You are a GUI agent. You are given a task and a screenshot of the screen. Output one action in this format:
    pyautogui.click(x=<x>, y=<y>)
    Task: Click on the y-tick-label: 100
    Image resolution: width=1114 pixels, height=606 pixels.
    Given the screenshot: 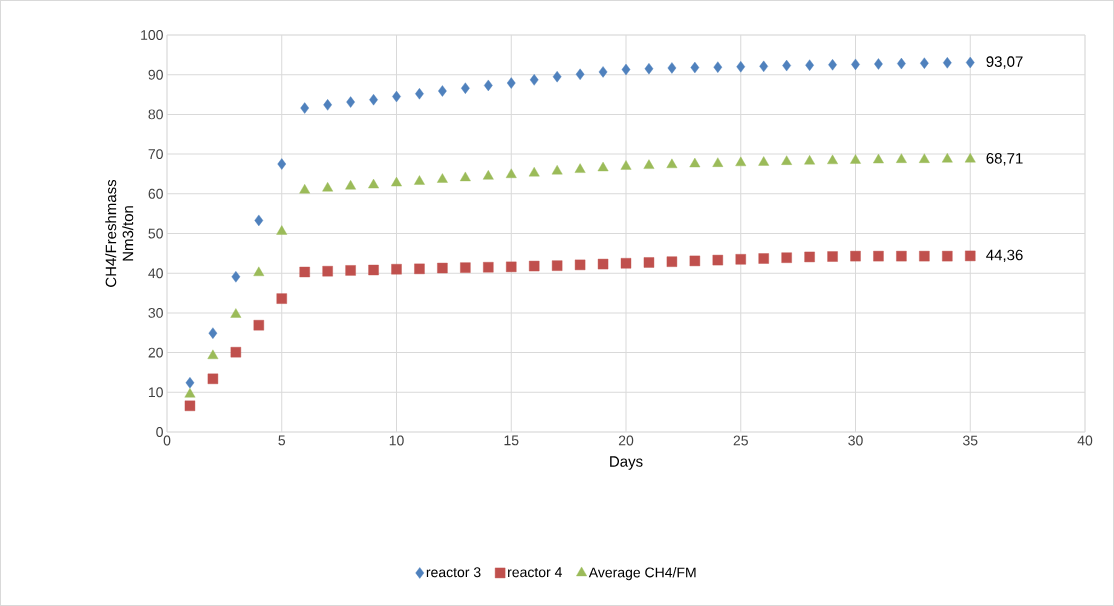 What is the action you would take?
    pyautogui.click(x=152, y=35)
    